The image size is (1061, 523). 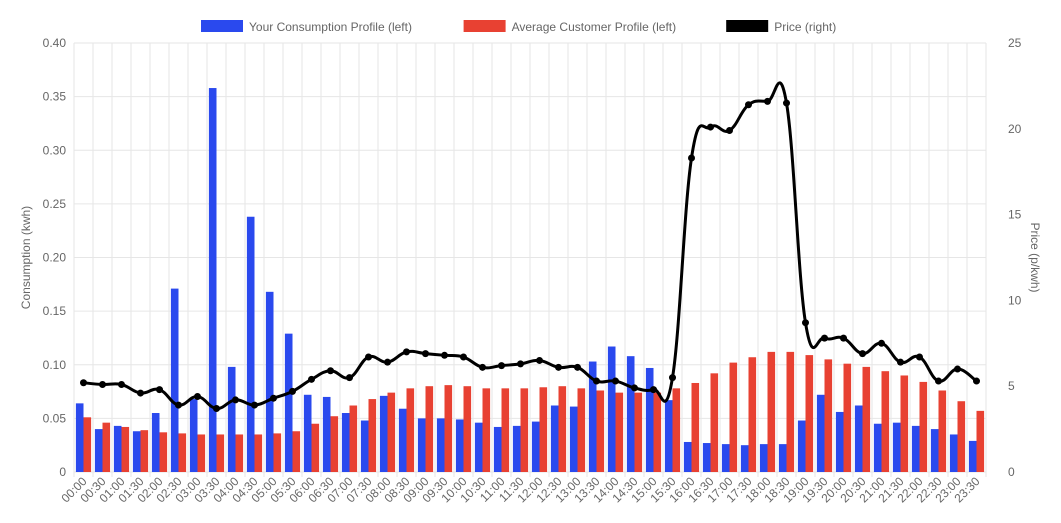 I want to click on legend-label: Your Consumption Profile (left), so click(x=330, y=27).